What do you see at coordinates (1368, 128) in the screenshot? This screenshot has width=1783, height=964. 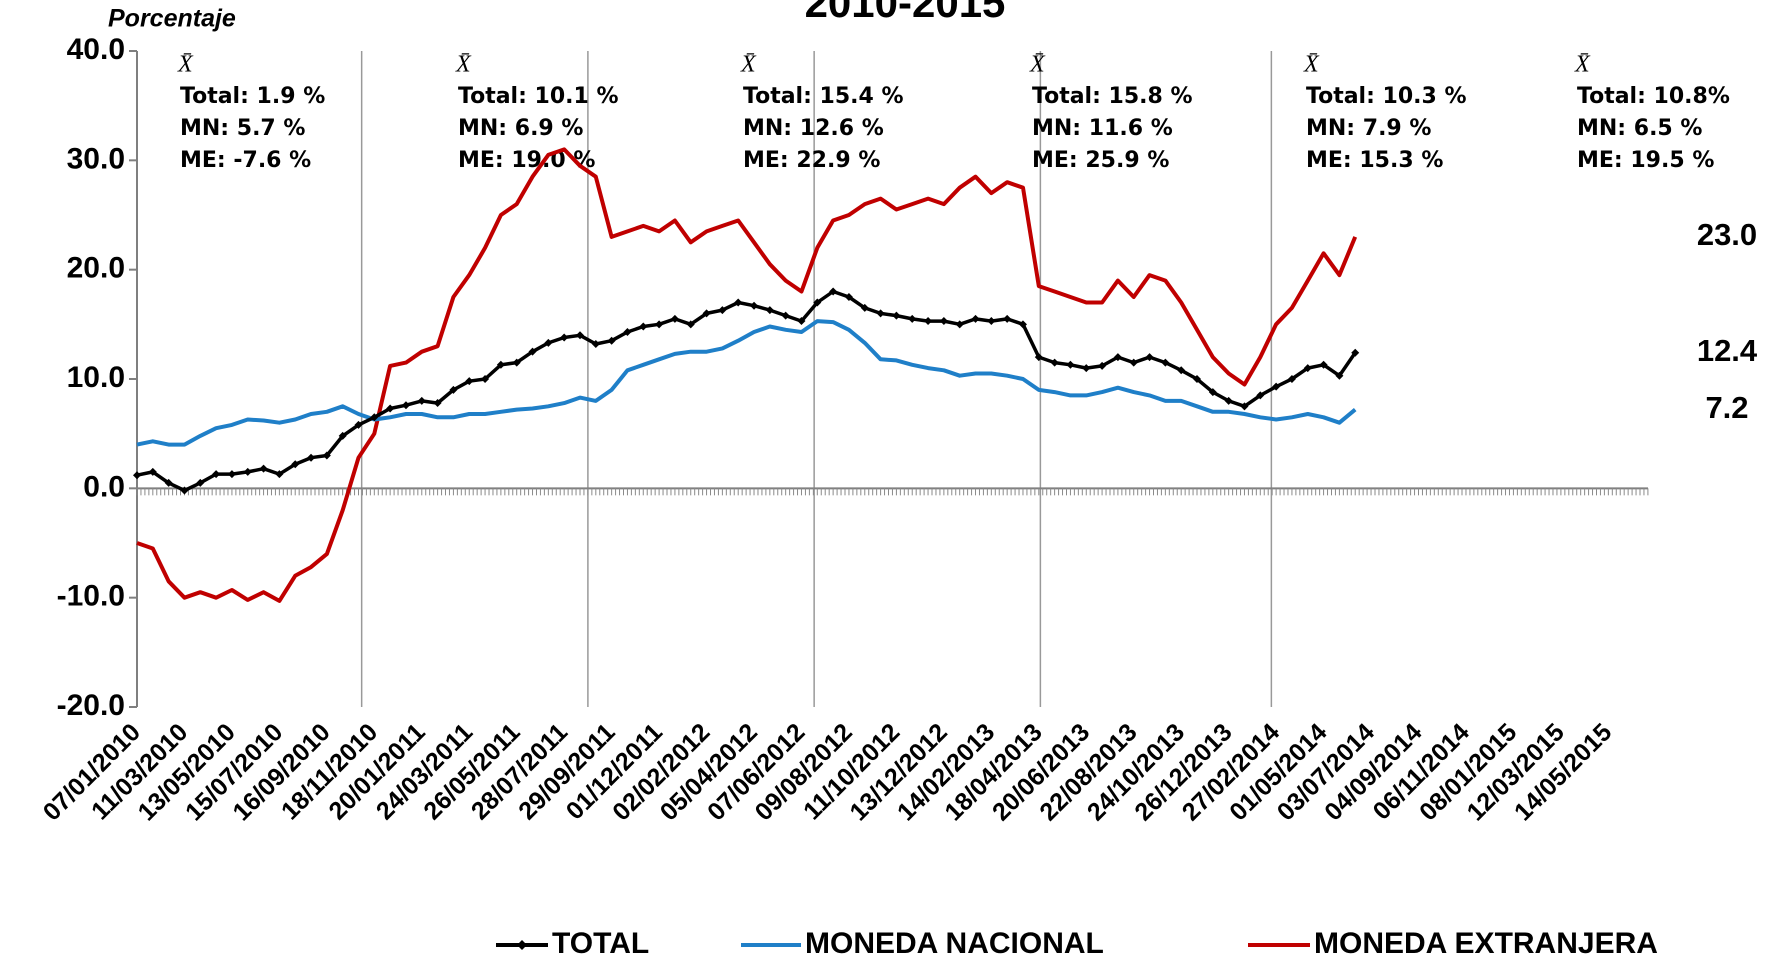 I see `annotation-text: MN: 7.9 %` at bounding box center [1368, 128].